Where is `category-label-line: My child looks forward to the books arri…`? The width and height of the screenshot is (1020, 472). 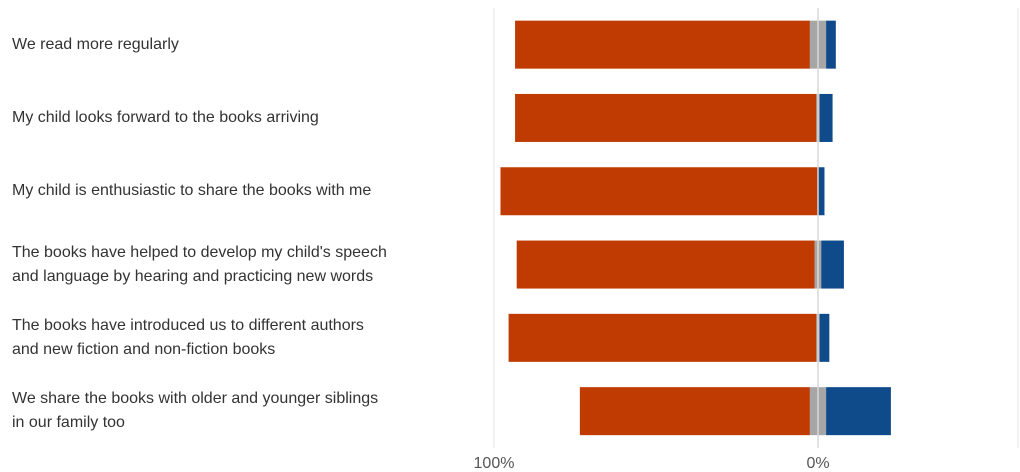 category-label-line: My child looks forward to the books arri… is located at coordinates (165, 117).